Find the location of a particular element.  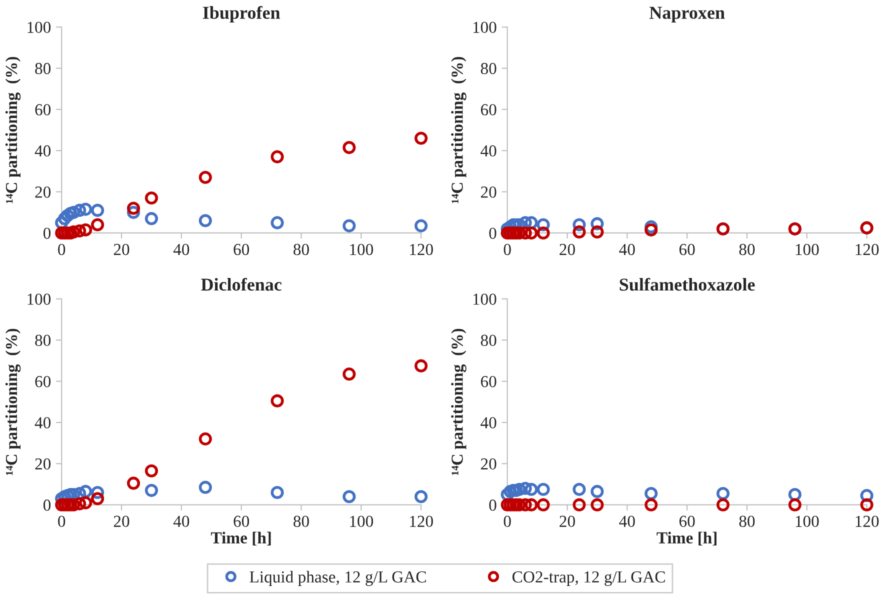

chart-title: Naproxen is located at coordinates (687, 14).